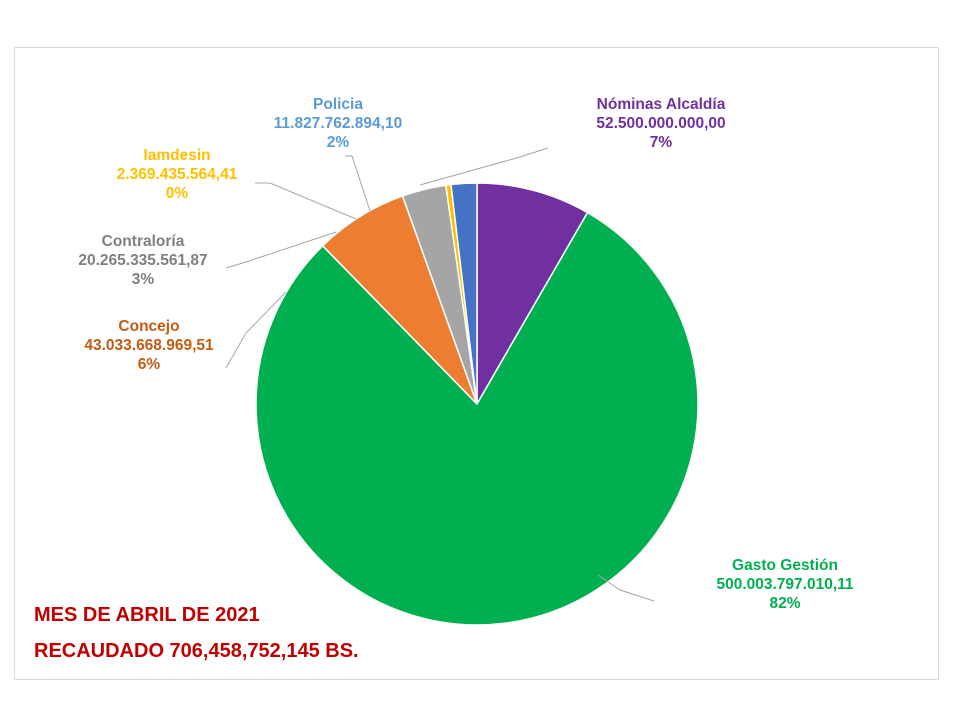  Describe the element at coordinates (147, 615) in the screenshot. I see `caption-month: MES DE ABRIL DE 2021` at that location.